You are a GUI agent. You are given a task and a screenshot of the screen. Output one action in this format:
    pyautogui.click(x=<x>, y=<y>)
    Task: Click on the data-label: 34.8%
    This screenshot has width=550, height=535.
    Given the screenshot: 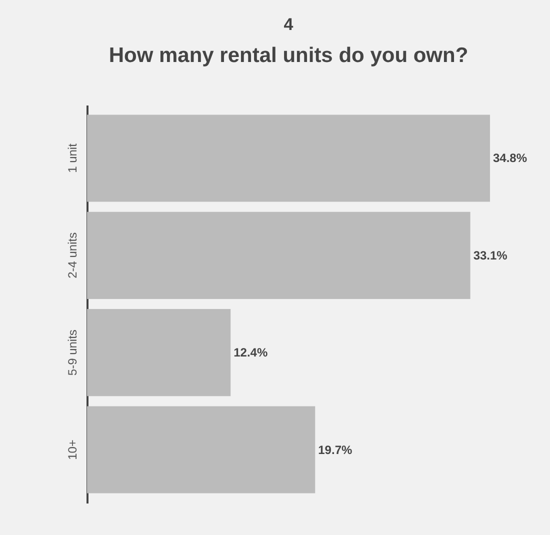 What is the action you would take?
    pyautogui.click(x=510, y=158)
    